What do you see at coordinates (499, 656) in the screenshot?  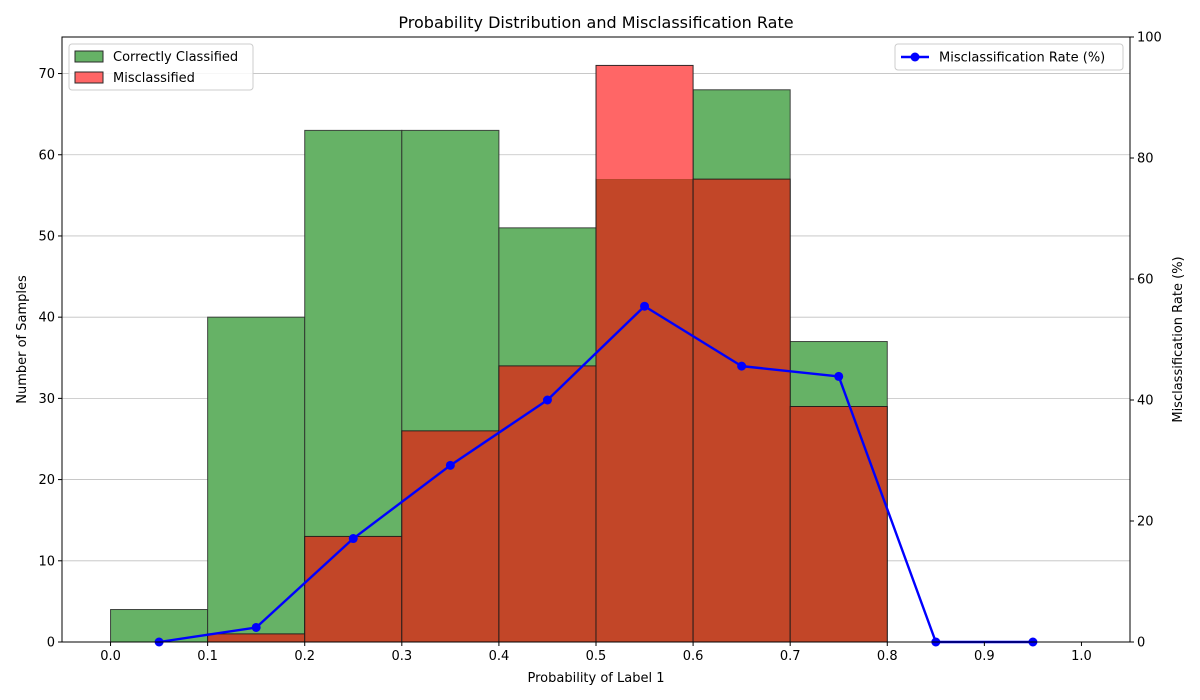 I see `x-tick-label: 0.4` at bounding box center [499, 656].